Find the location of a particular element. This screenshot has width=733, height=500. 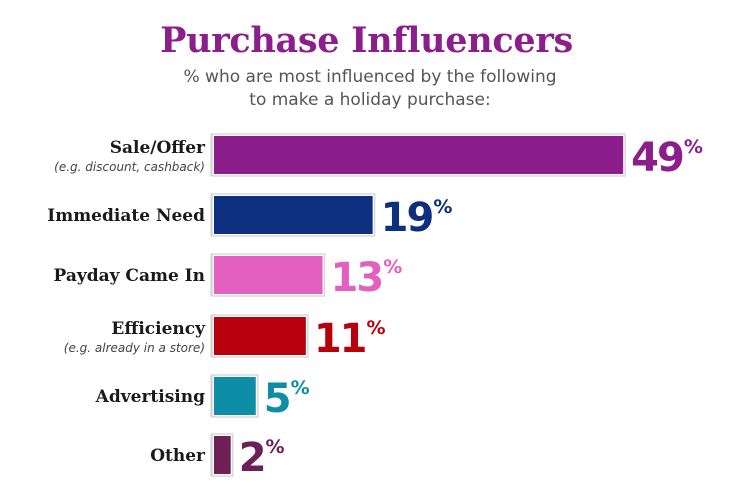

category-label: Immediate Need is located at coordinates (126, 216).